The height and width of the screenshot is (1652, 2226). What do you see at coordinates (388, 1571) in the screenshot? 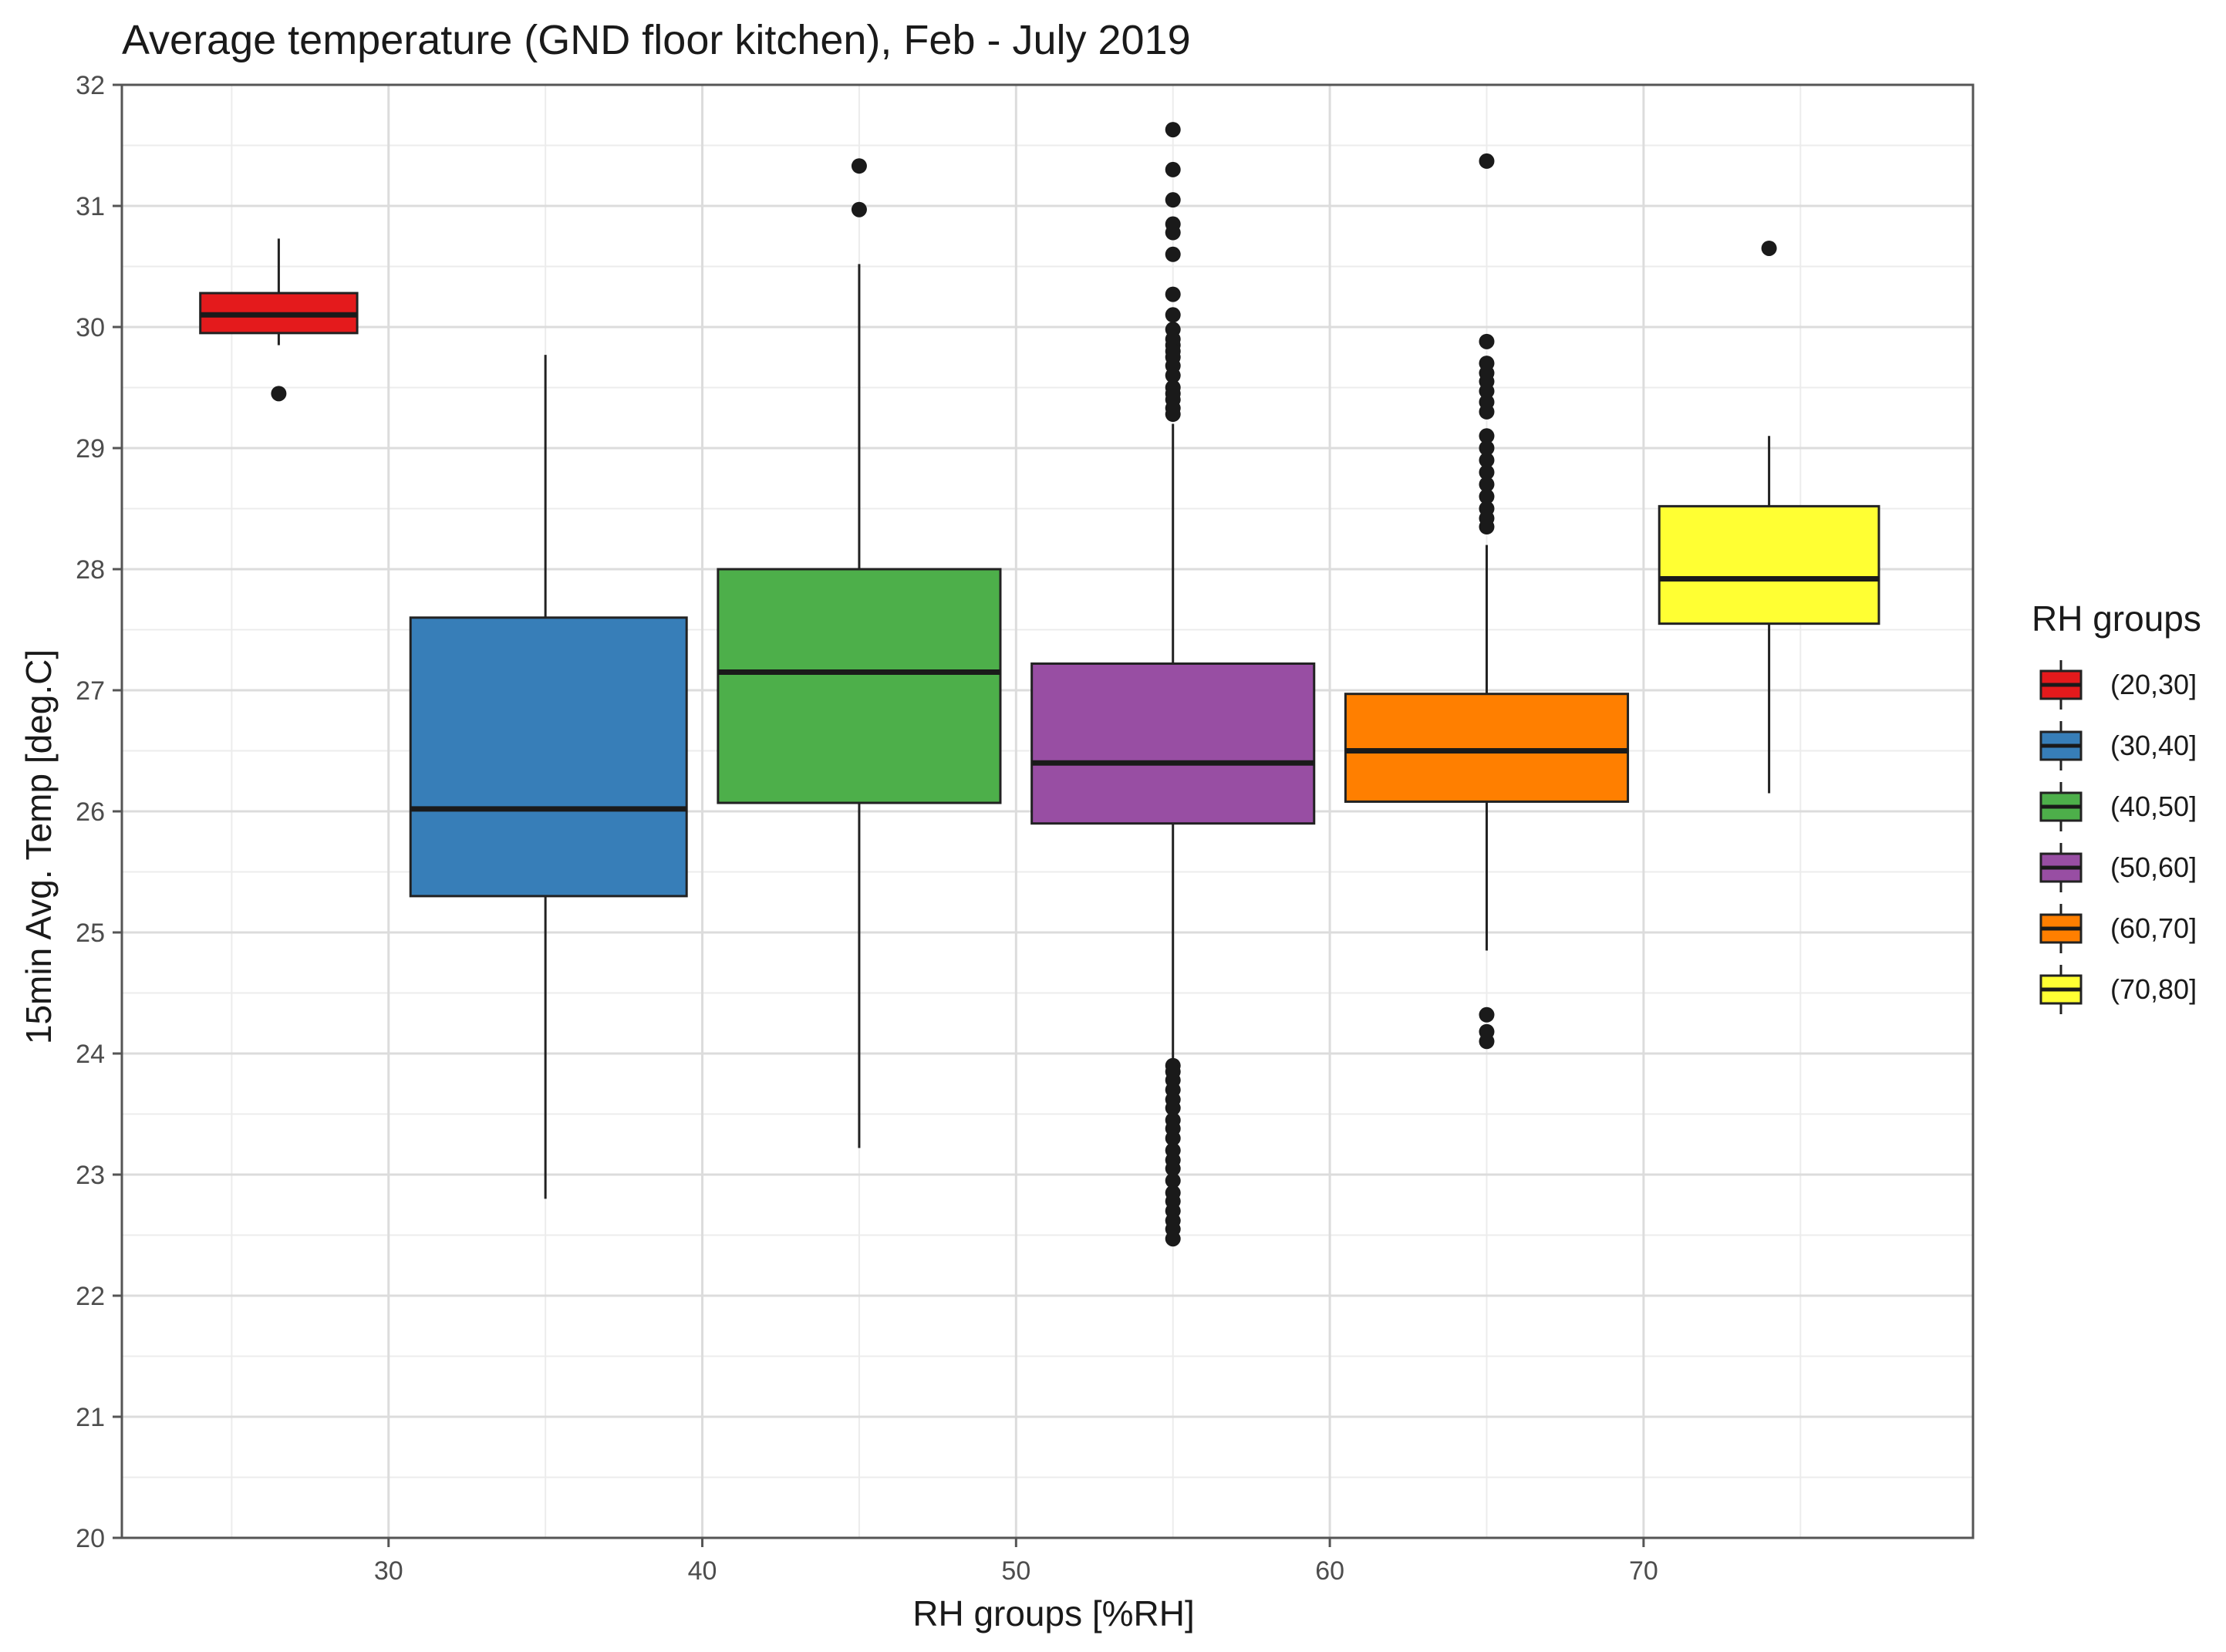
I see `x-tick-label: 30` at bounding box center [388, 1571].